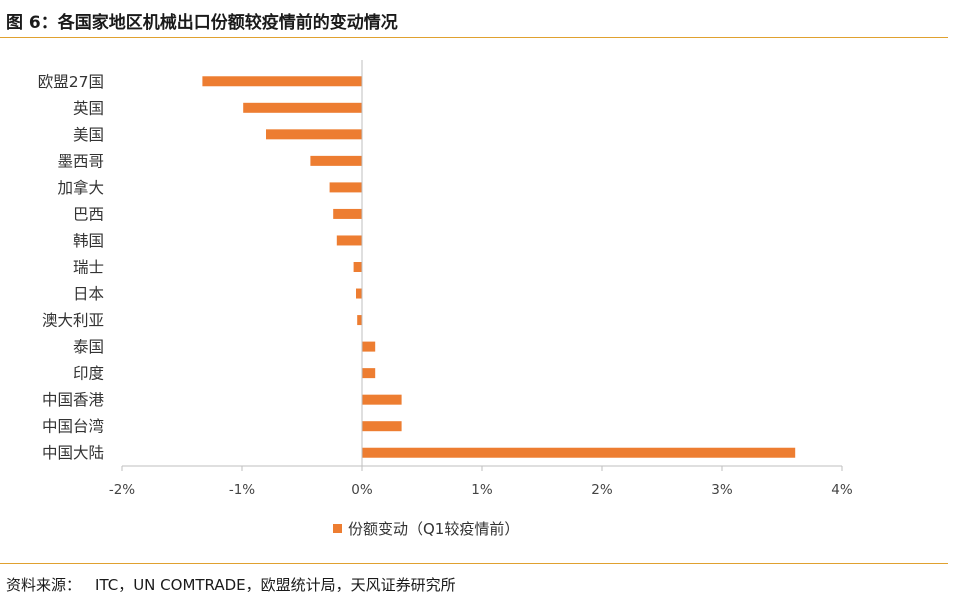 This screenshot has height=607, width=960. What do you see at coordinates (275, 585) in the screenshot?
I see `source-text: ITC，UN COMTRADE，欧盟统计局，天风证券研究所` at bounding box center [275, 585].